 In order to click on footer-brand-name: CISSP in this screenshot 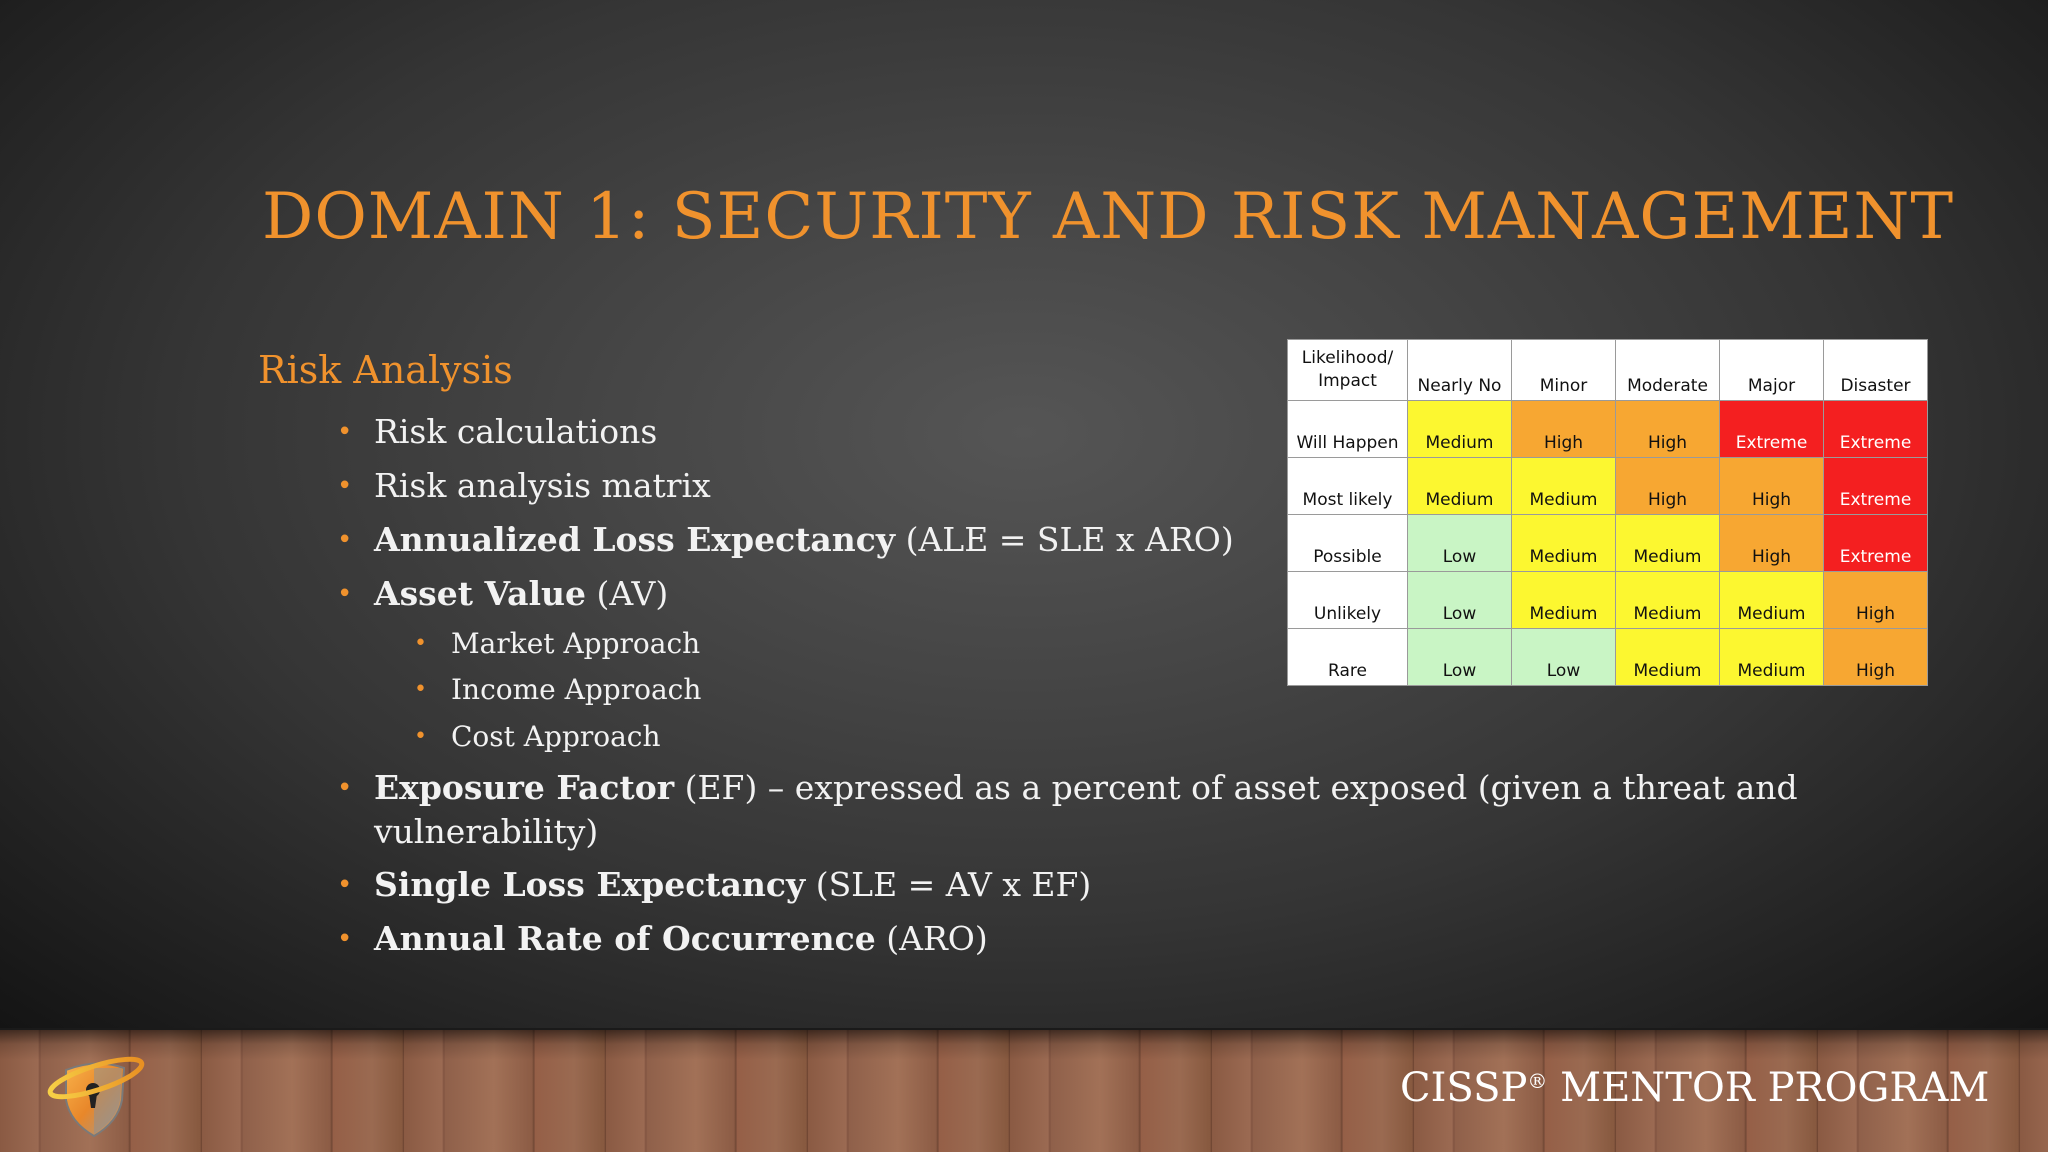, I will do `click(1464, 1088)`.